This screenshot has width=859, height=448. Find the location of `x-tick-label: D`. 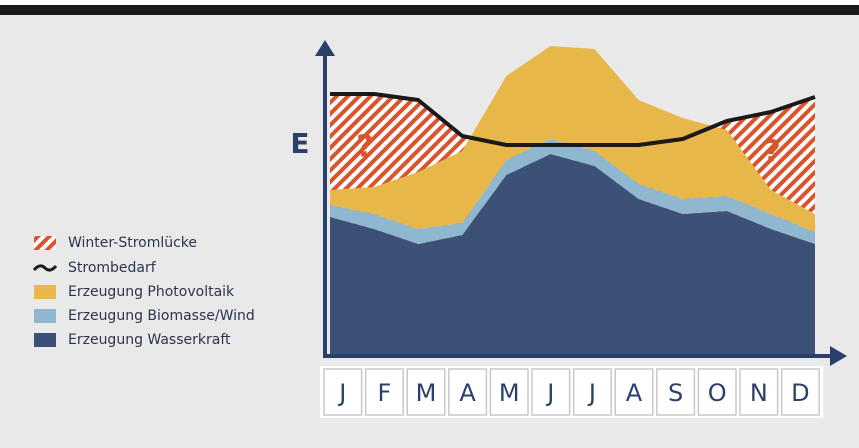

x-tick-label: D is located at coordinates (800, 393).